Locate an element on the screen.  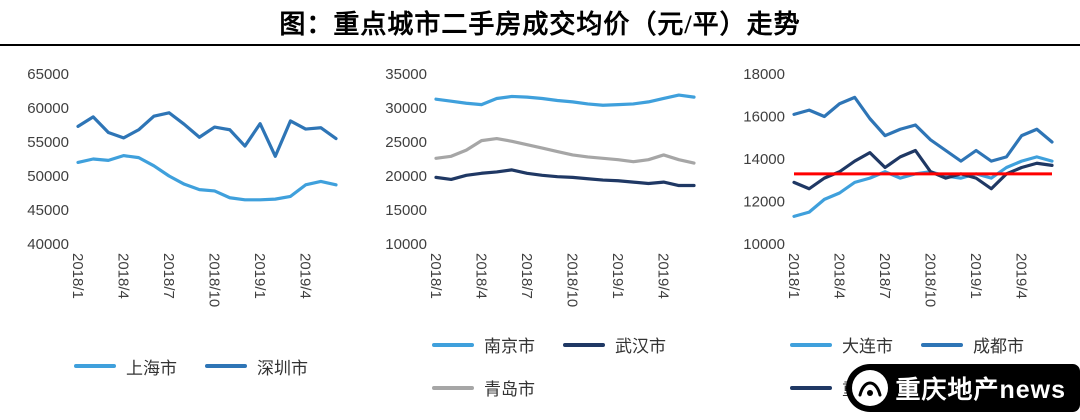
legend-item-大连市: 大连市 is located at coordinates (841, 344).